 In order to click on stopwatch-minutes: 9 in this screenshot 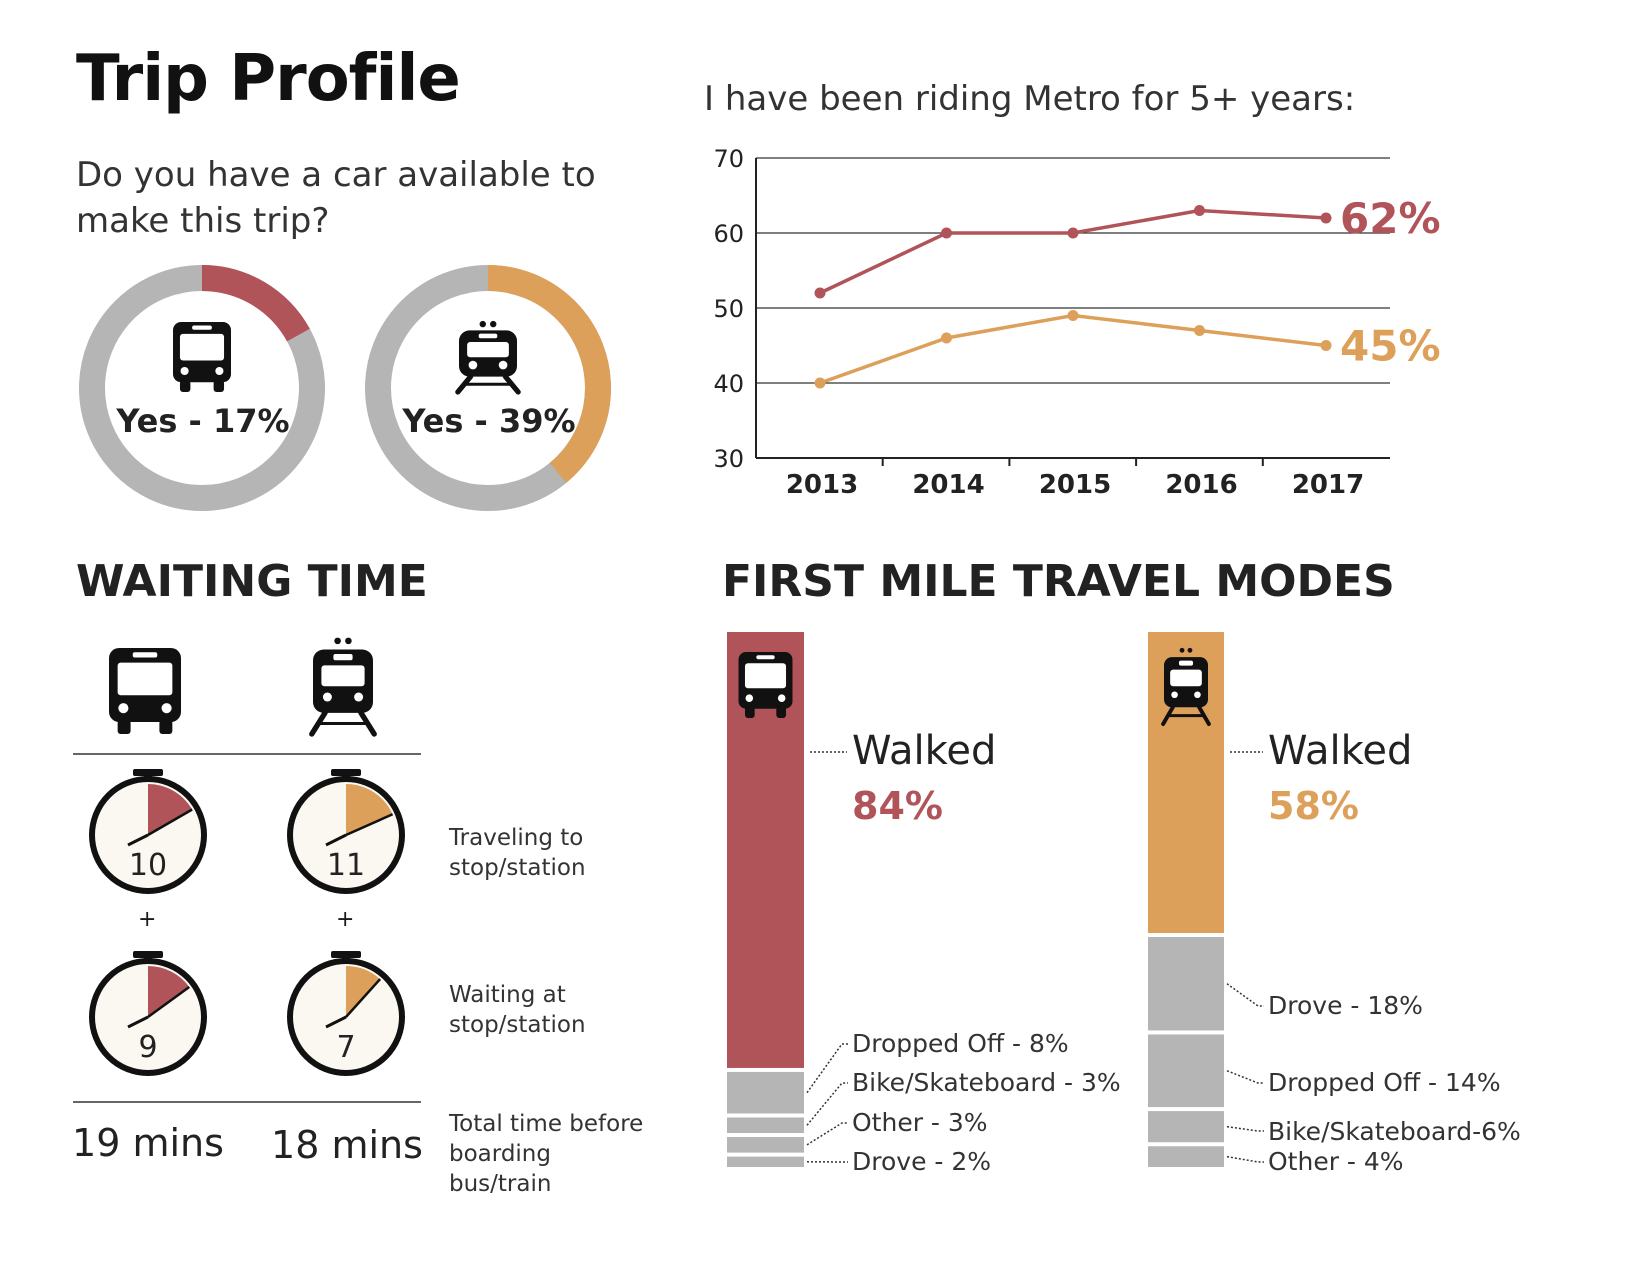, I will do `click(147, 1047)`.